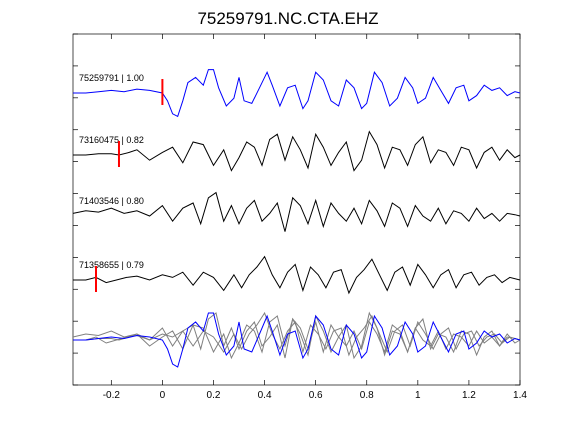 This screenshot has height=432, width=576. What do you see at coordinates (469, 395) in the screenshot?
I see `x-tick-label: 1.2` at bounding box center [469, 395].